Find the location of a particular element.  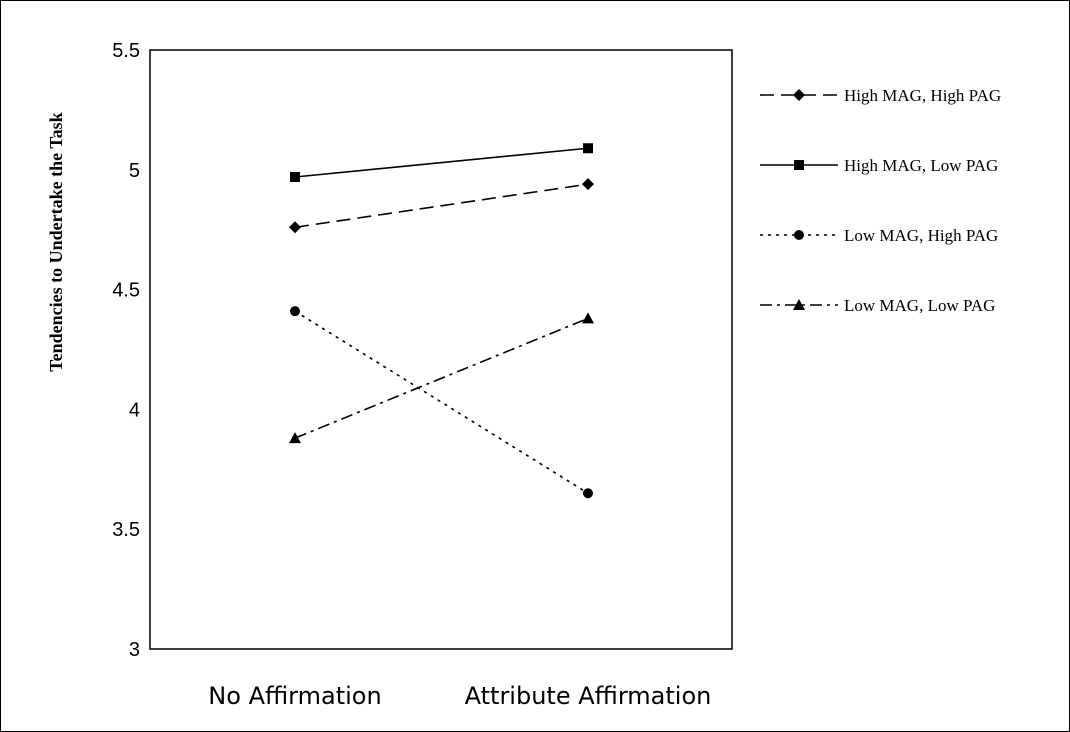

legend-marker-diamond is located at coordinates (799, 95).